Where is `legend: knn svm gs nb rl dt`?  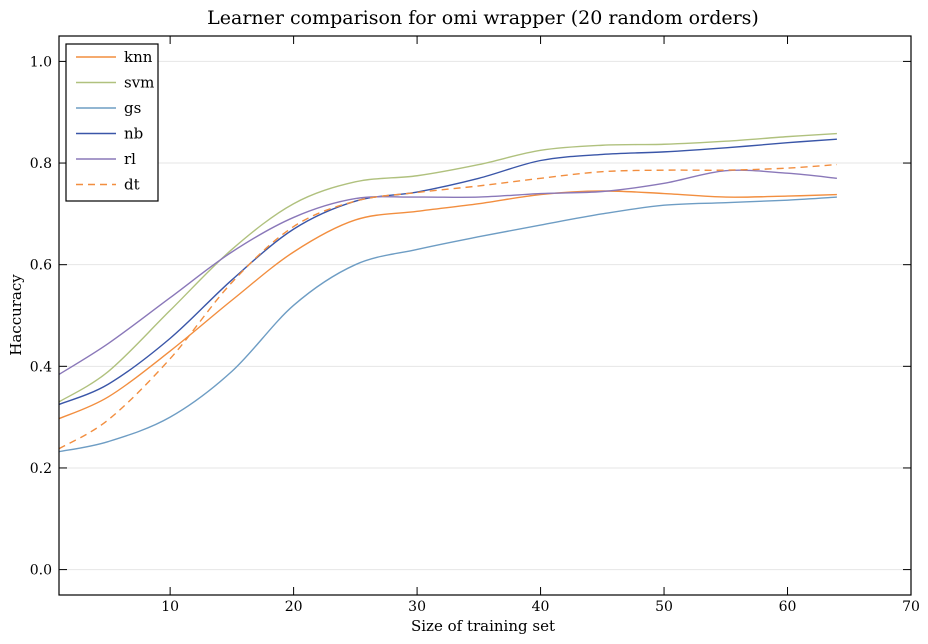 legend: knn svm gs nb rl dt is located at coordinates (112, 122).